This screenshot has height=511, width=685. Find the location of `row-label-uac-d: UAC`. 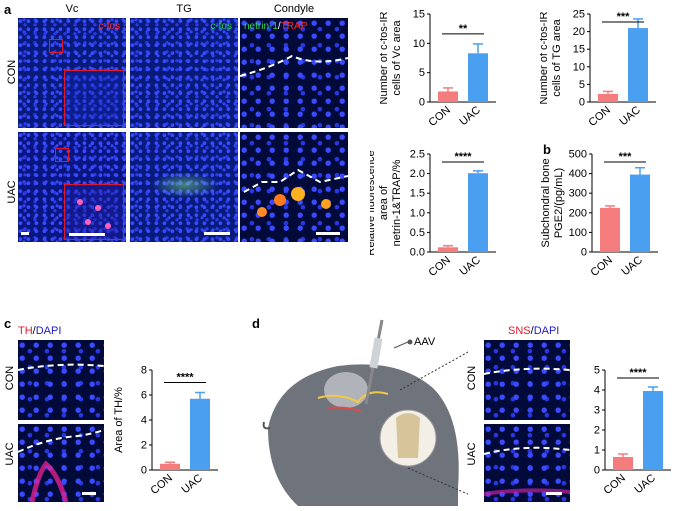

row-label-uac-d: UAC is located at coordinates (472, 454).